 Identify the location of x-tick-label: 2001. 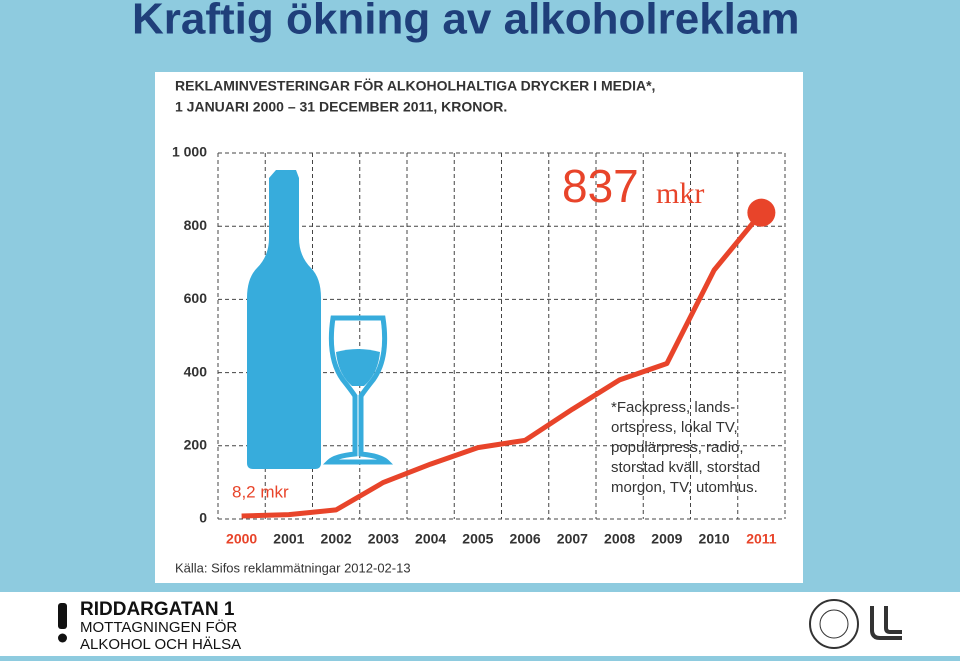
(288, 539).